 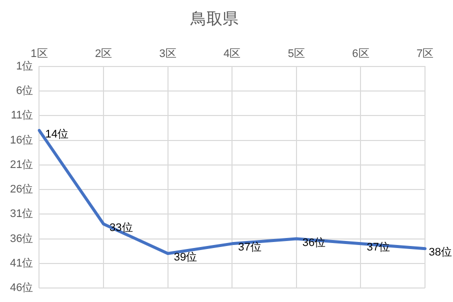 What do you see at coordinates (186, 258) in the screenshot?
I see `data-label: 39位` at bounding box center [186, 258].